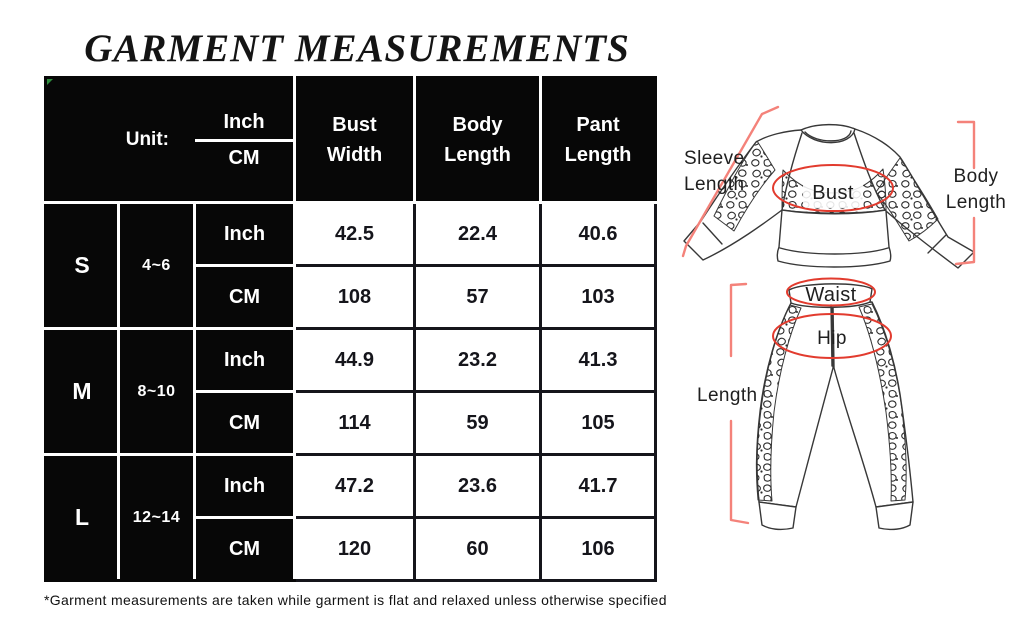 The image size is (1024, 632). Describe the element at coordinates (598, 234) in the screenshot. I see `value-cell: 40.6` at that location.